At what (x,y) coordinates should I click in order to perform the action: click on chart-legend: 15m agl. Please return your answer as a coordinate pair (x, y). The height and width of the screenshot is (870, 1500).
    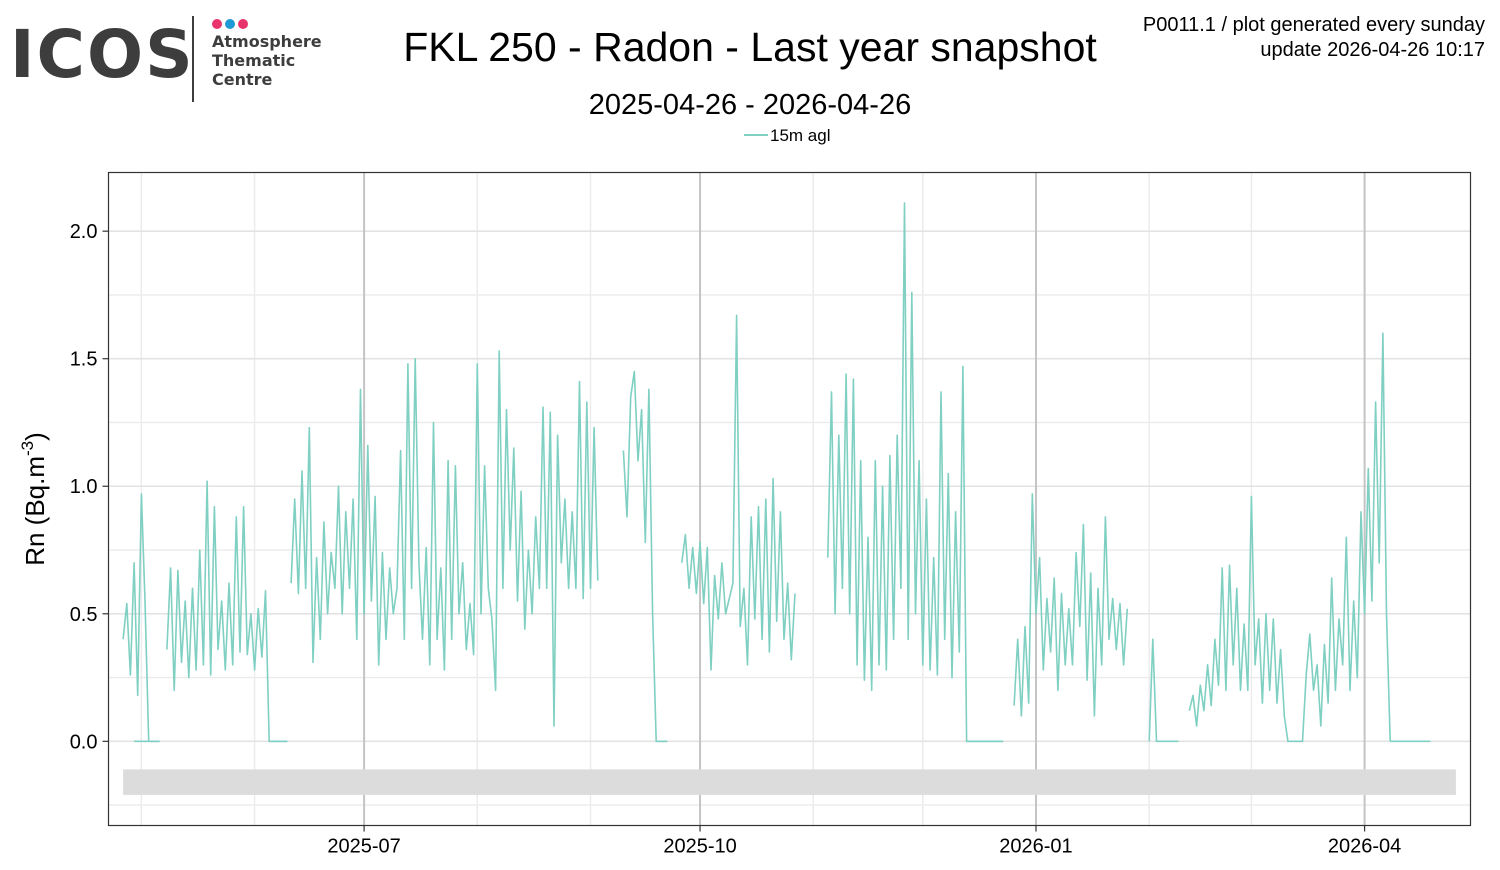
    Looking at the image, I should click on (787, 136).